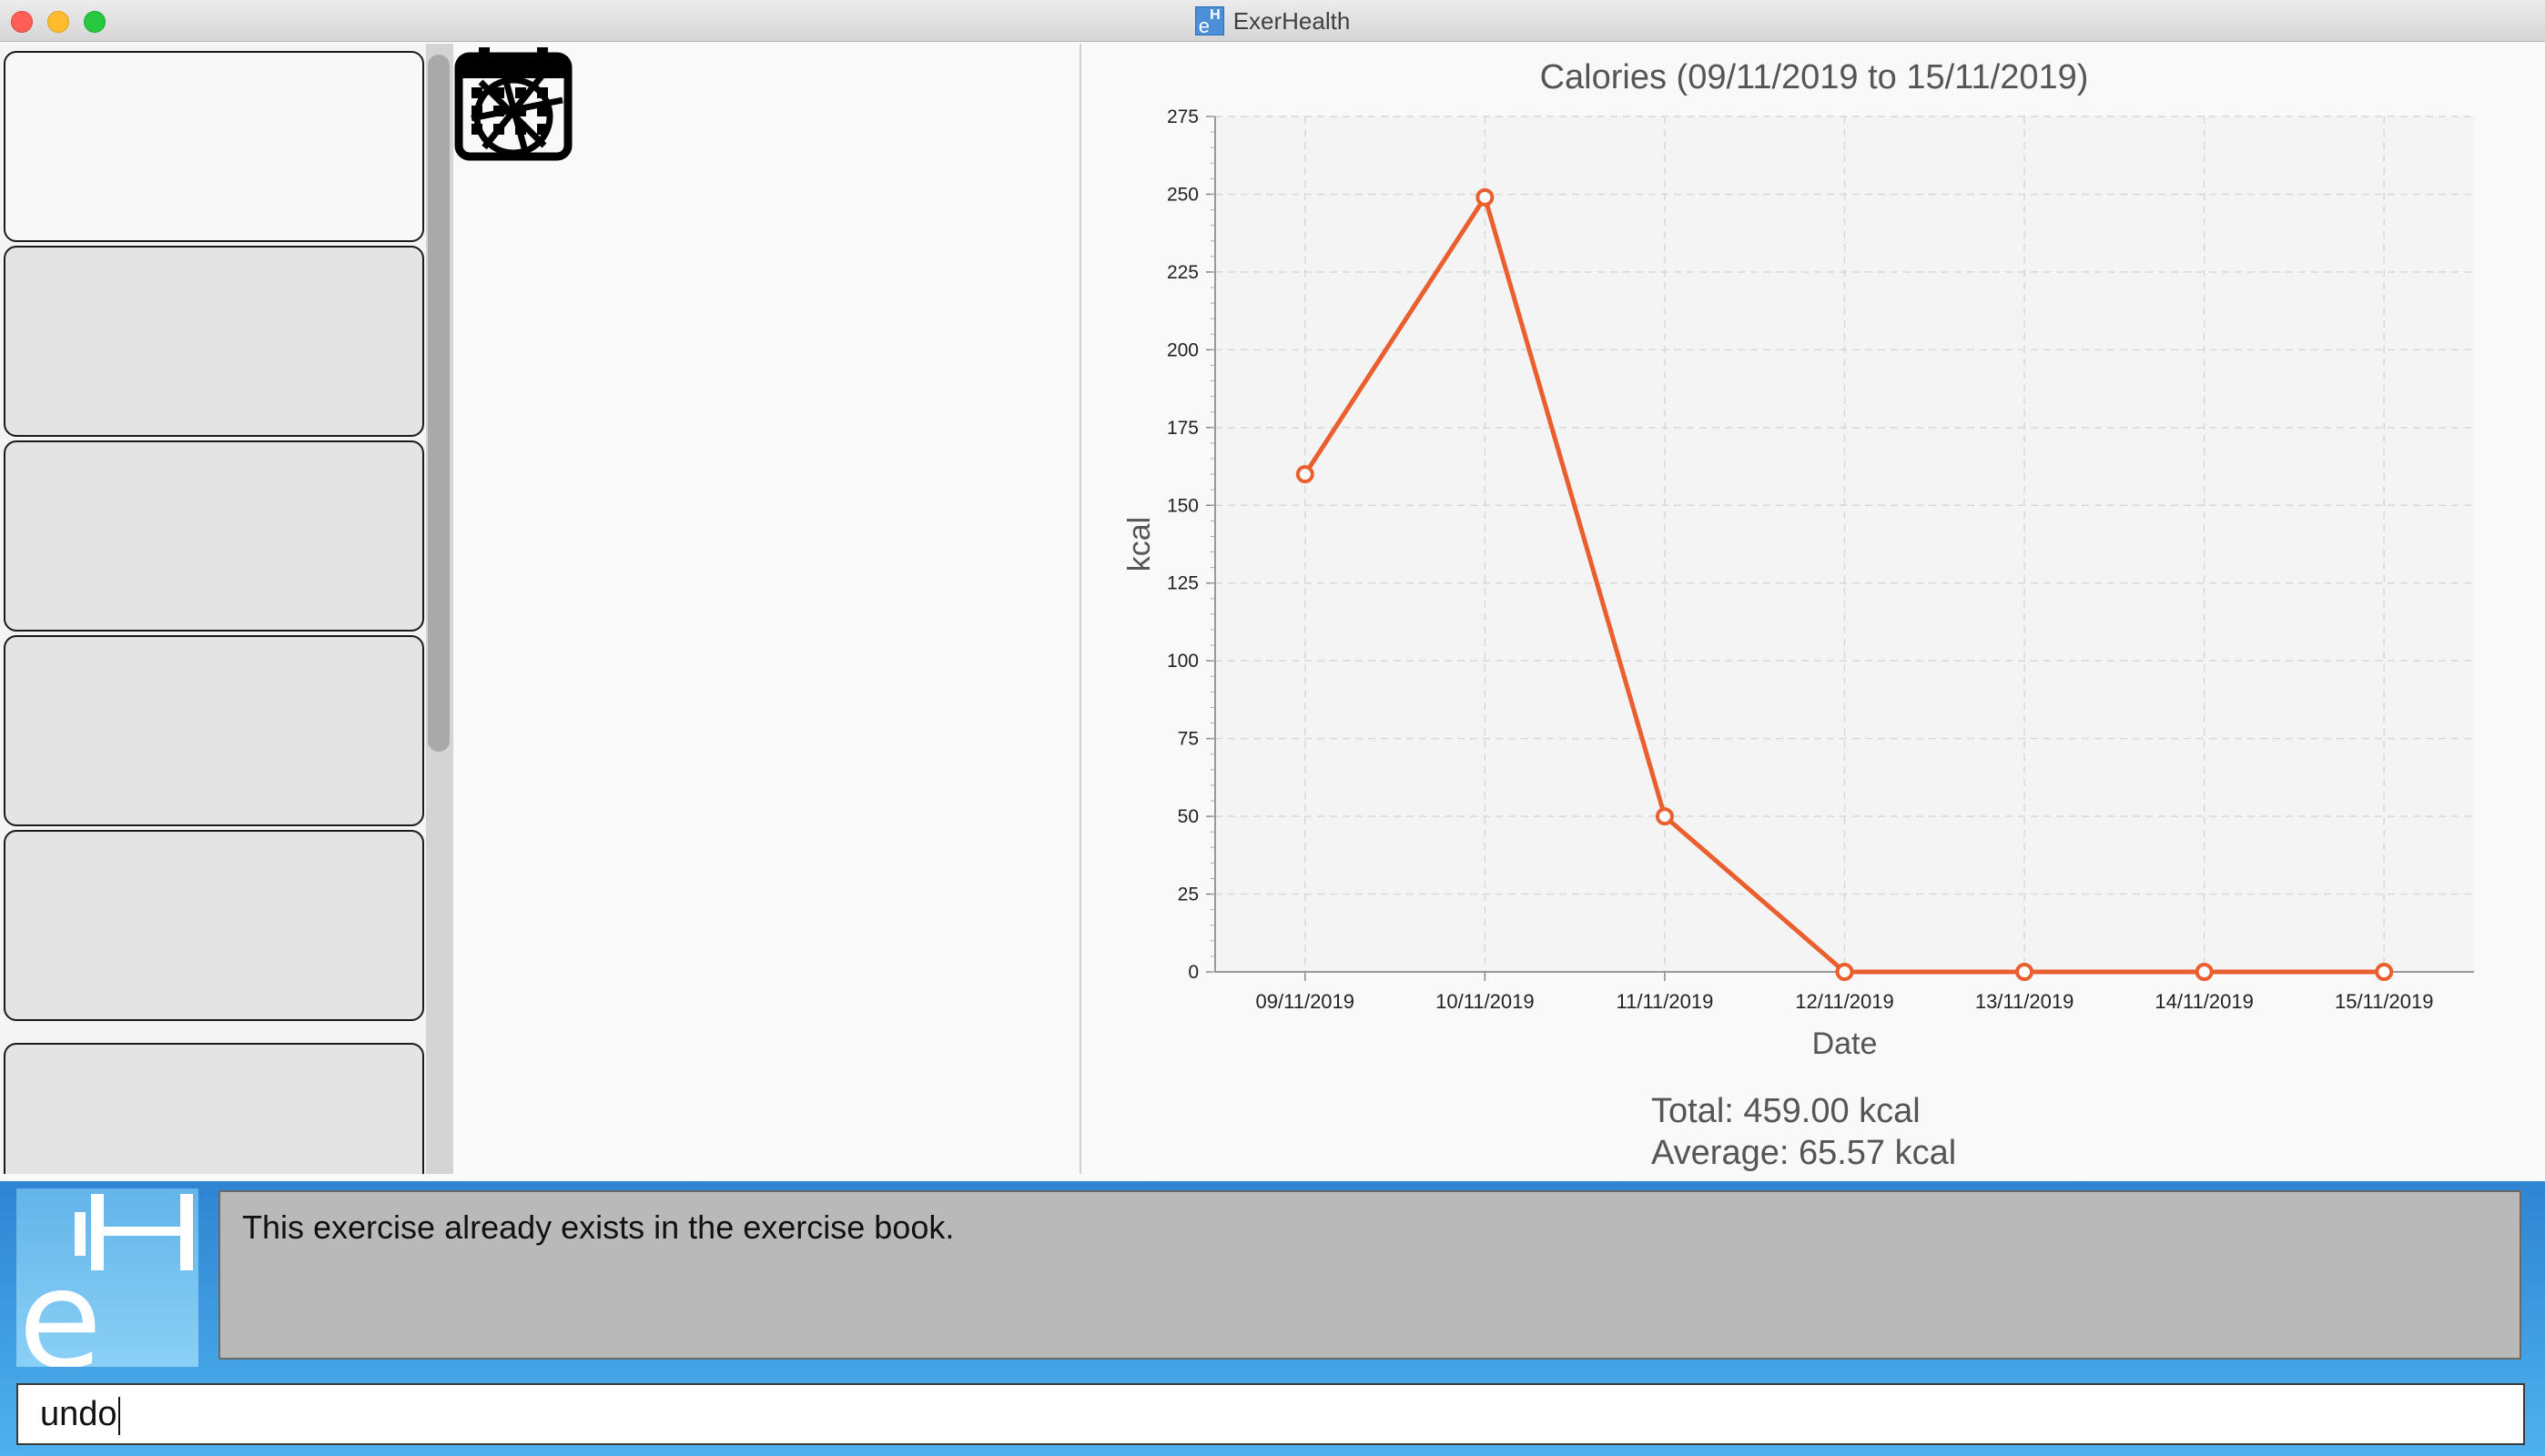  What do you see at coordinates (513, 104) in the screenshot?
I see `calendar-icon` at bounding box center [513, 104].